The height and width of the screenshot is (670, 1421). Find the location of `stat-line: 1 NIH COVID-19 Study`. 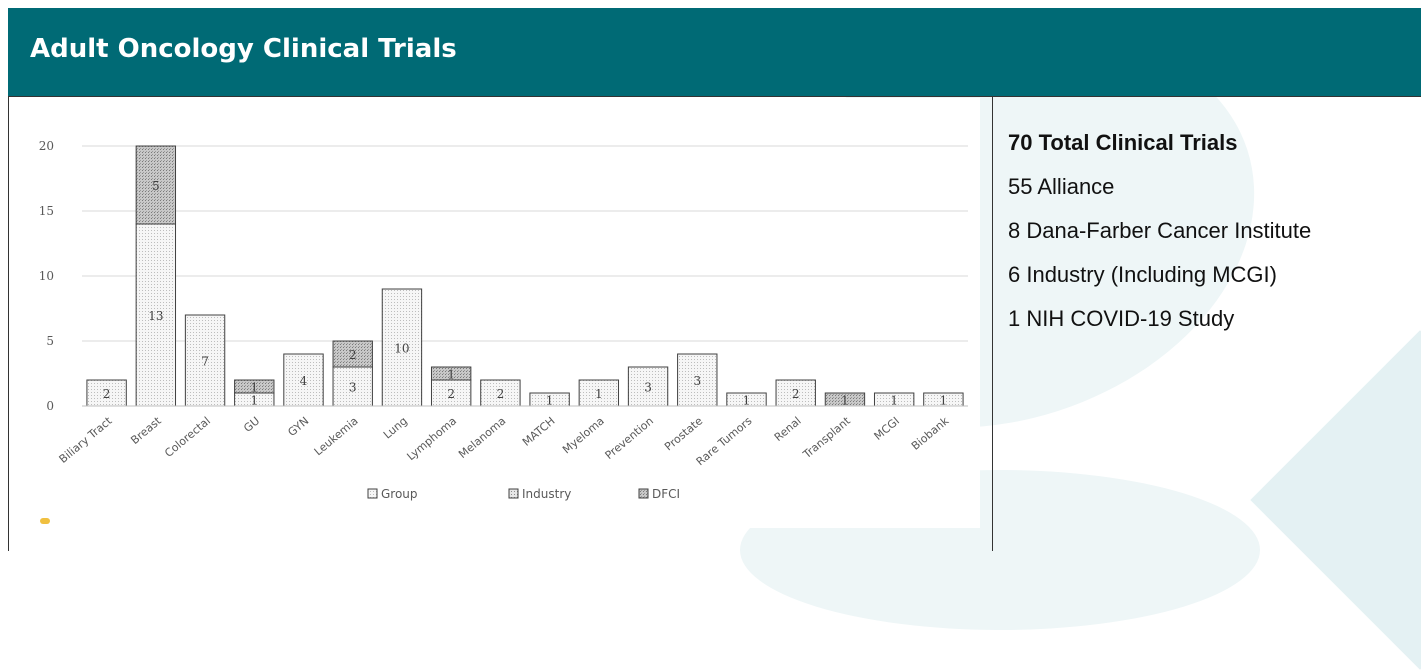

stat-line: 1 NIH COVID-19 Study is located at coordinates (1121, 318).